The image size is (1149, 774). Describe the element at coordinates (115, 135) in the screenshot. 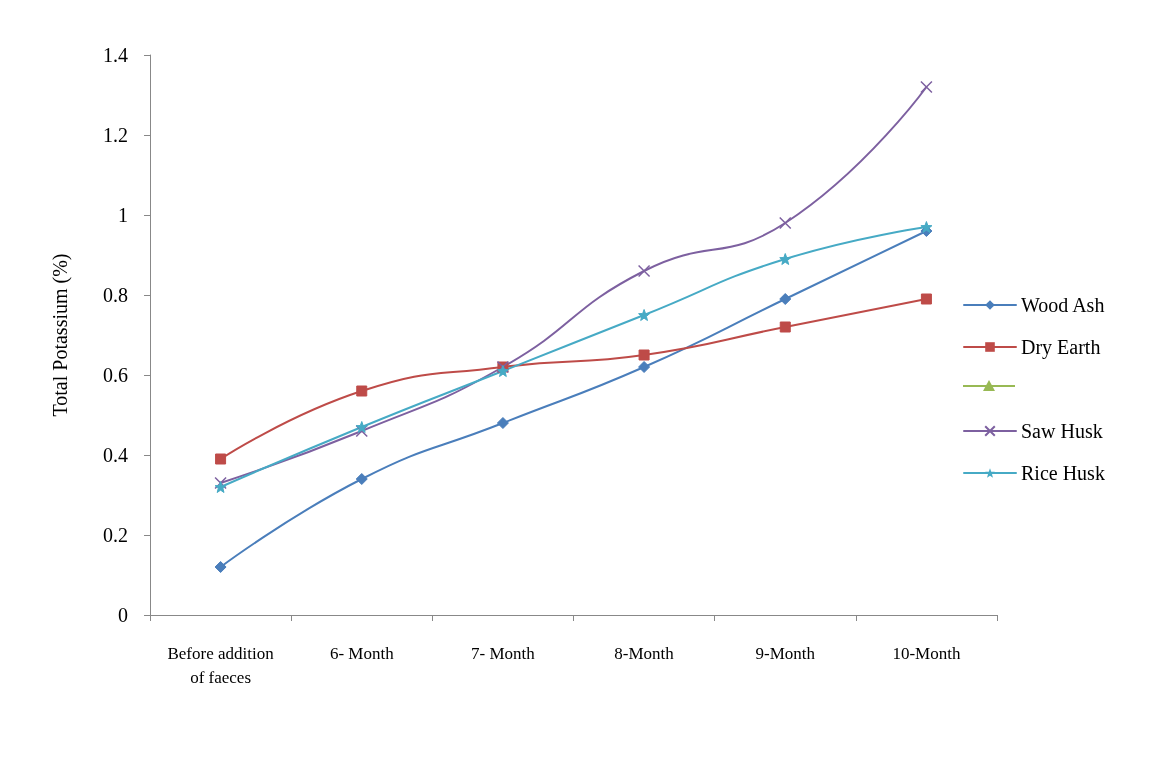

I see `y-tick-label: 1.2` at that location.